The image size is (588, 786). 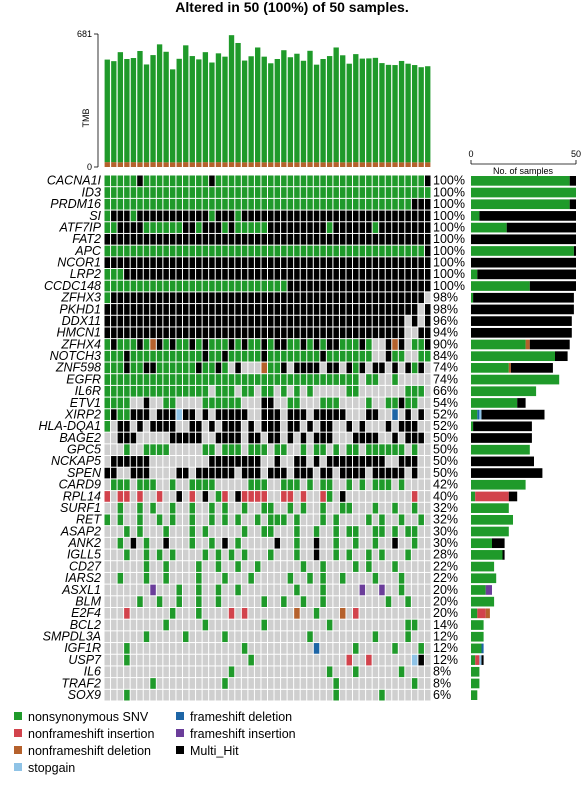 What do you see at coordinates (531, 368) in the screenshot?
I see `sample-bar-ZNF598-K` at bounding box center [531, 368].